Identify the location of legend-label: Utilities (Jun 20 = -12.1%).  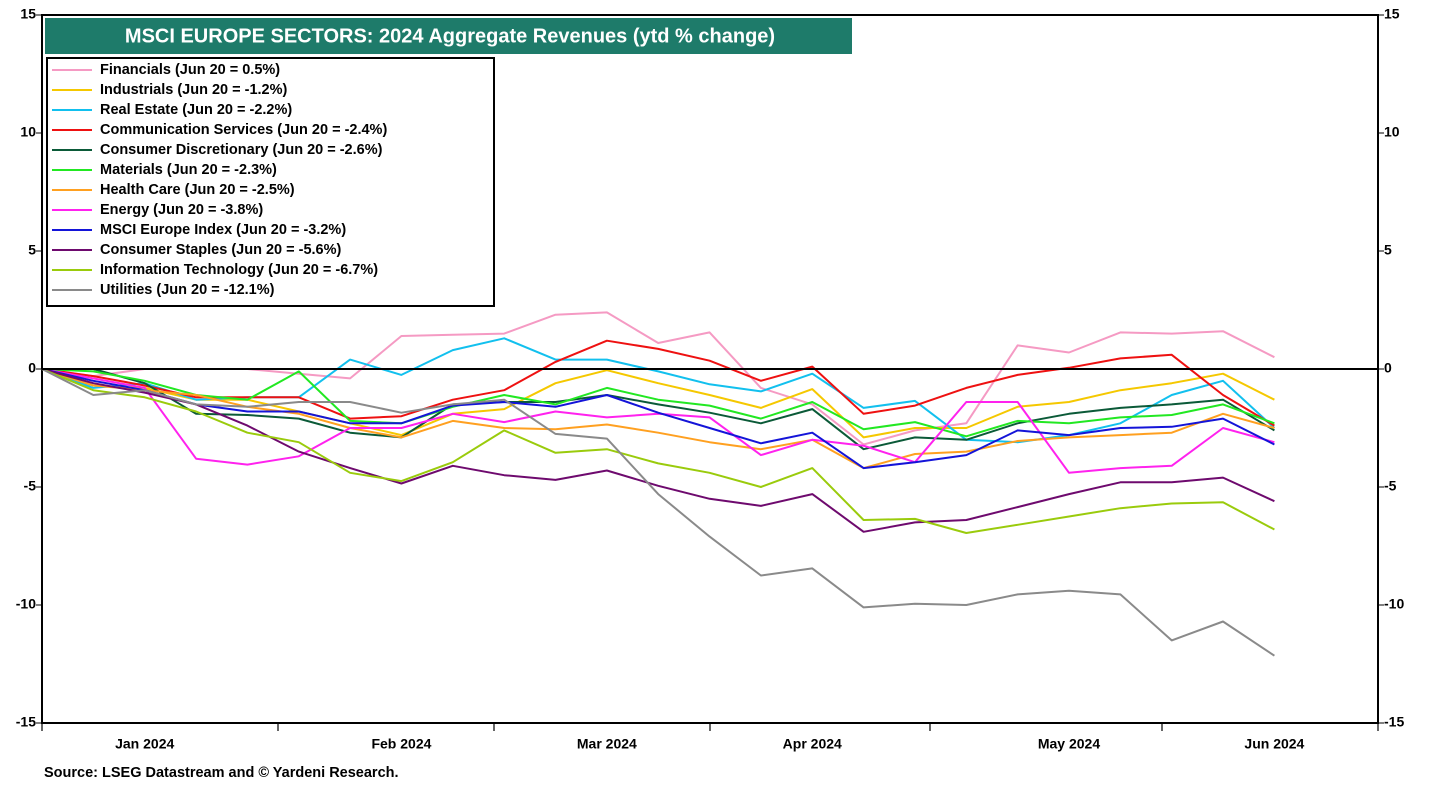
(187, 290).